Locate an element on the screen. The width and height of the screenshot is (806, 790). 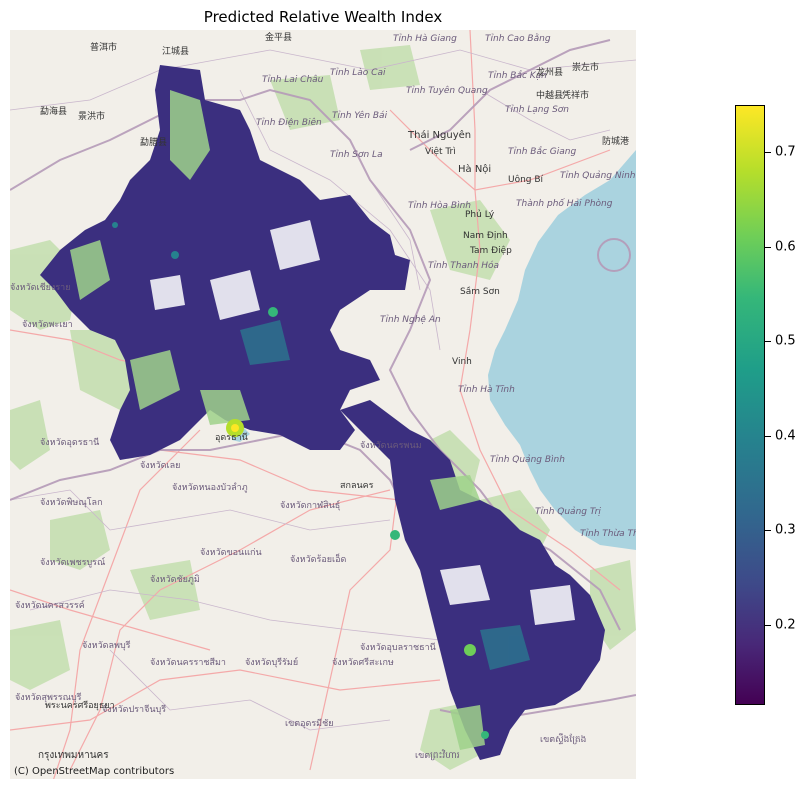
colorbar-tick-label: 0.2 is located at coordinates (785, 625).